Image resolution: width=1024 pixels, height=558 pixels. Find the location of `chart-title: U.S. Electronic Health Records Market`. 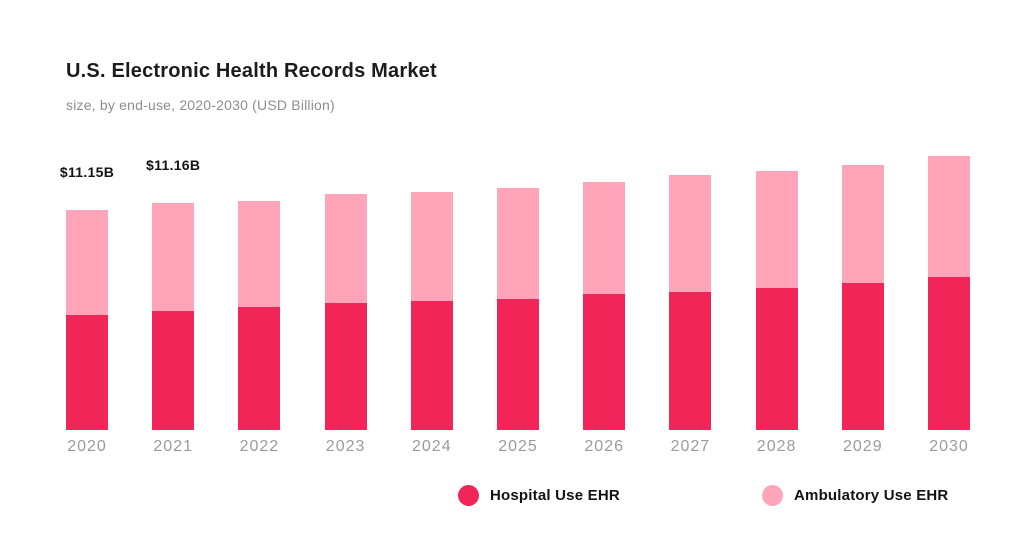

chart-title: U.S. Electronic Health Records Market is located at coordinates (251, 71).